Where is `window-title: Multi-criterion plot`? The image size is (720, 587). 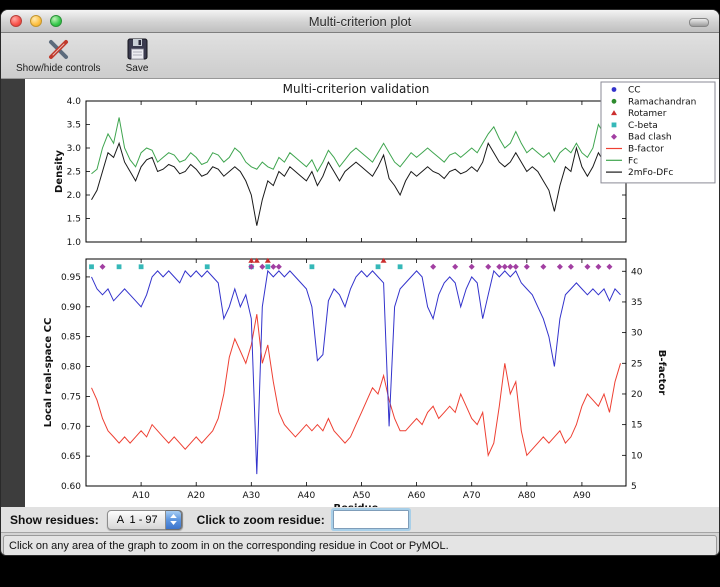 window-title: Multi-criterion plot is located at coordinates (360, 21).